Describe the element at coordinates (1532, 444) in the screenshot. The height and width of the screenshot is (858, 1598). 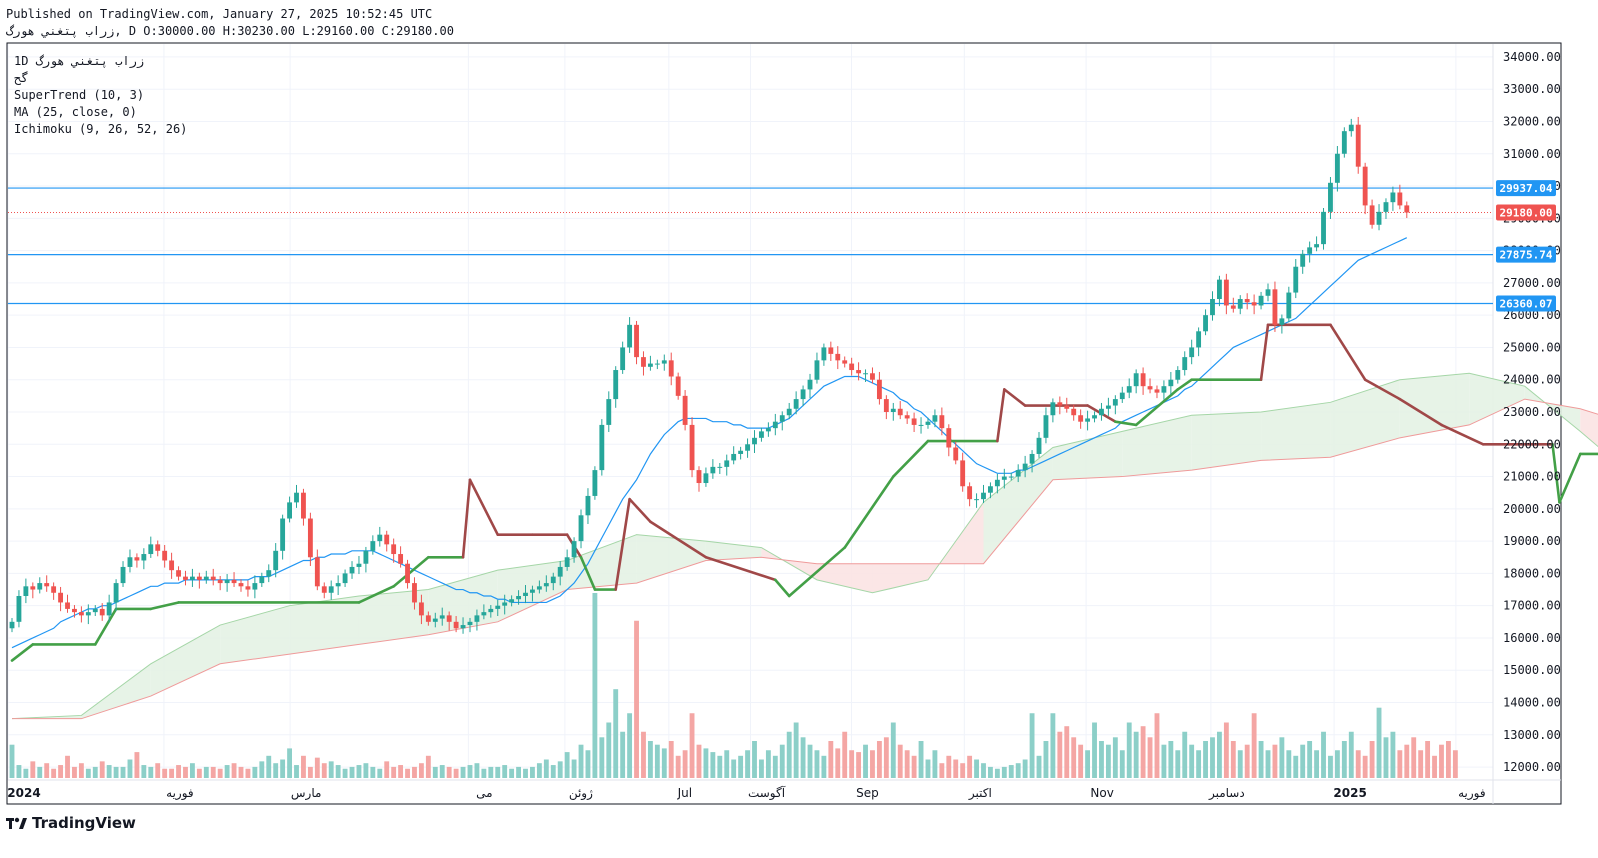
I see `price-tick-label: 22000.00` at that location.